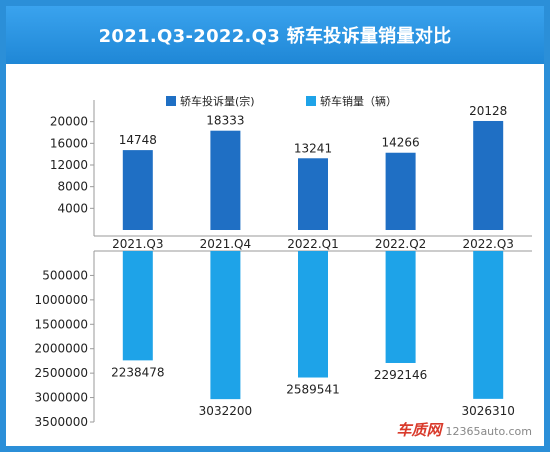 The height and width of the screenshot is (452, 550). What do you see at coordinates (419, 430) in the screenshot?
I see `watermark-brand: 车质网` at bounding box center [419, 430].